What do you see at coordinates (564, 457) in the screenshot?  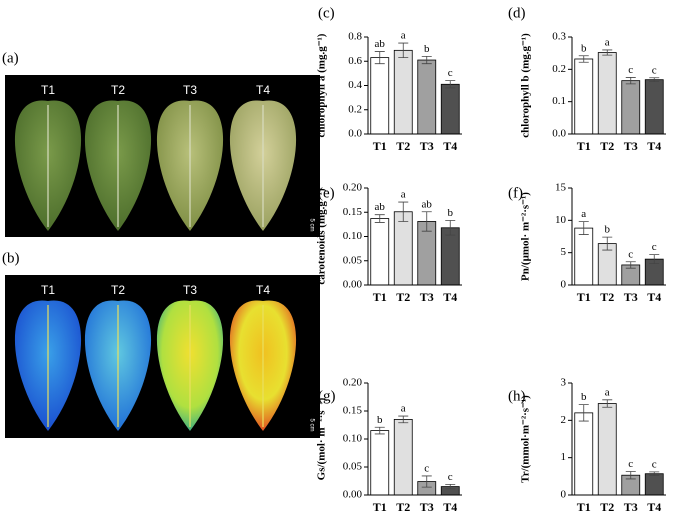 I see `y-tick-label: 1` at bounding box center [564, 457].